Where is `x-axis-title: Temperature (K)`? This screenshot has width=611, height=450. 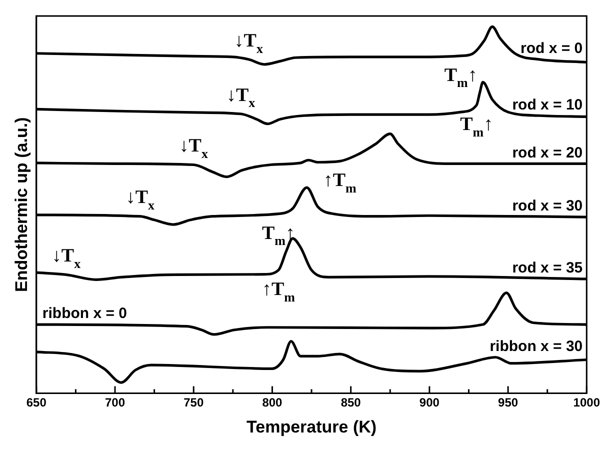 x-axis-title: Temperature (K) is located at coordinates (311, 426).